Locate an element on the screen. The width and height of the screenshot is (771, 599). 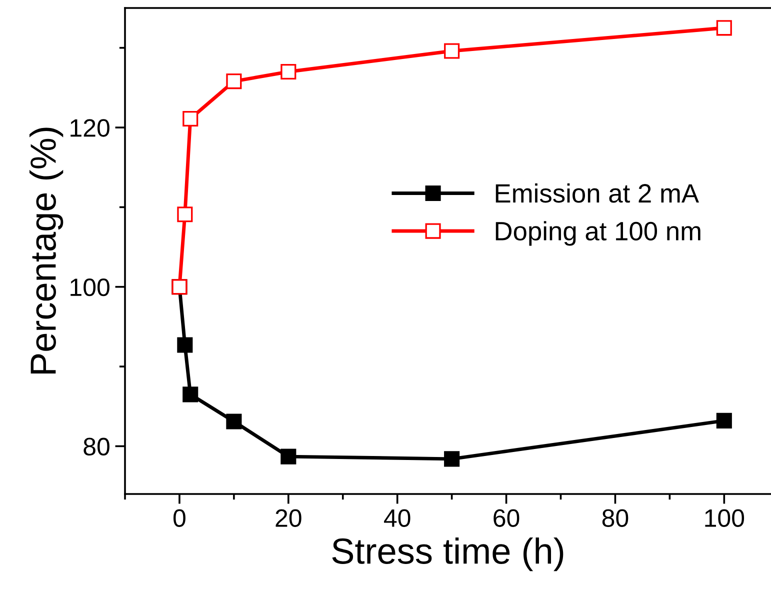
x-axis-title: Stress time (h) is located at coordinates (448, 554).